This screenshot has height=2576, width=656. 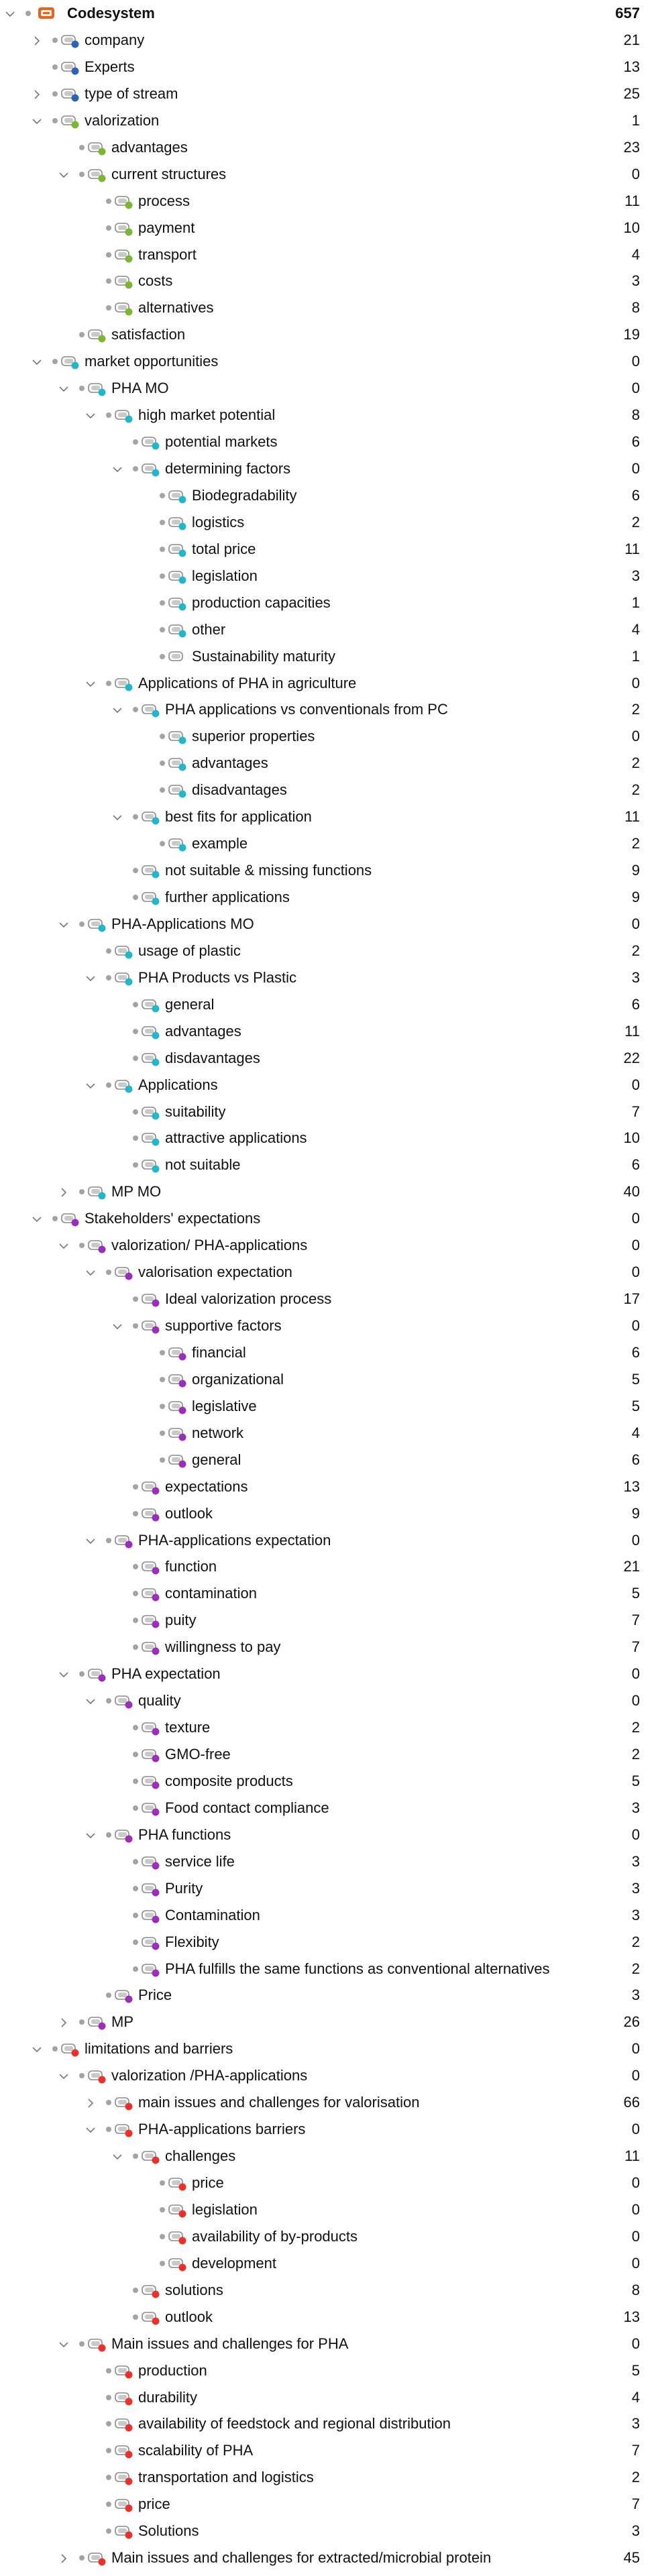 I want to click on tree-item-valorization-pha-applications: valorization /PHA-applications 0, so click(x=328, y=2075).